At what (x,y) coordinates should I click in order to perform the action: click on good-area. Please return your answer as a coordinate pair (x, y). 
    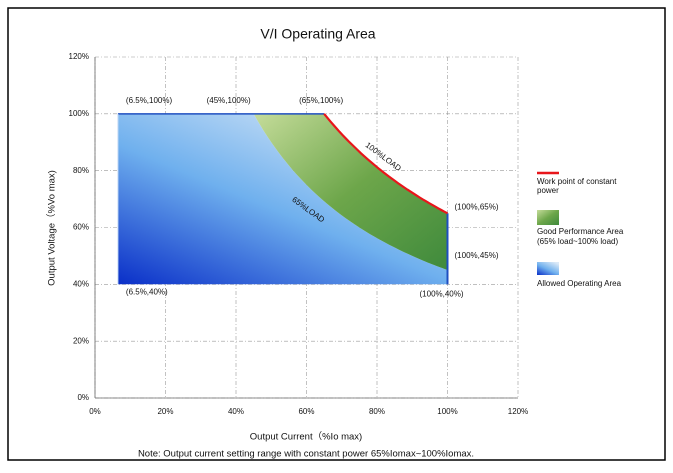
    Looking at the image, I should click on (350, 192).